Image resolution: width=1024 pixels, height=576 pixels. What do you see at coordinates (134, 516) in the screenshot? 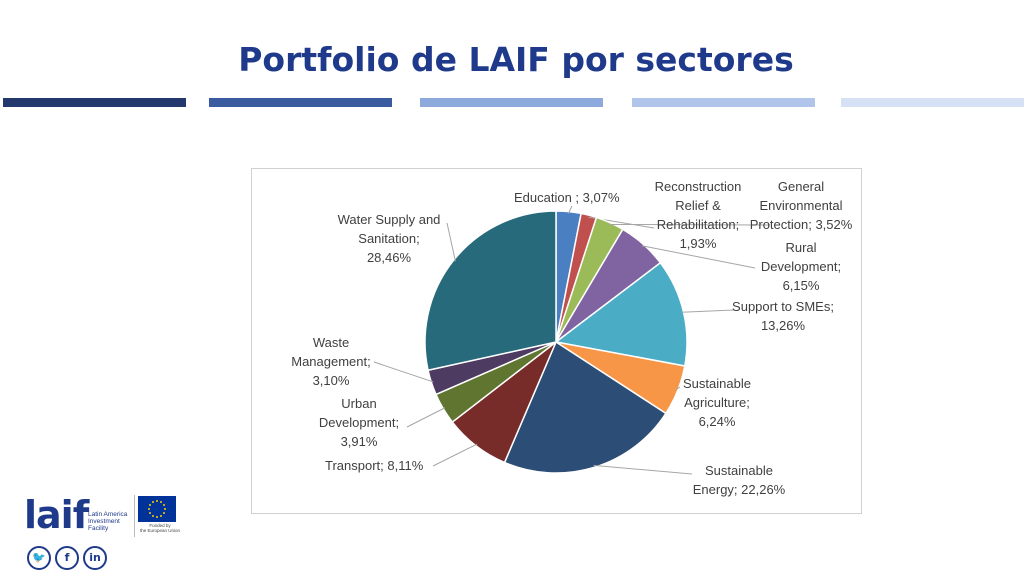
I see `logo-divider` at bounding box center [134, 516].